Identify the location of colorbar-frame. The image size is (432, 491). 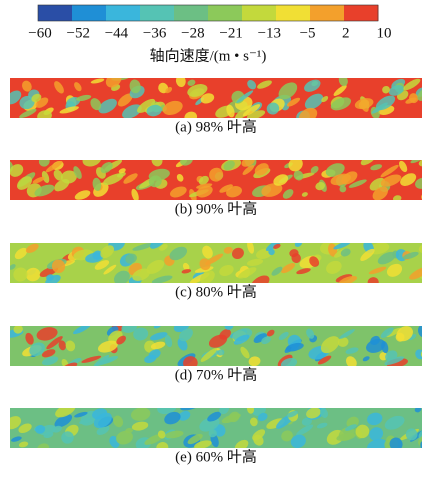
(208, 13).